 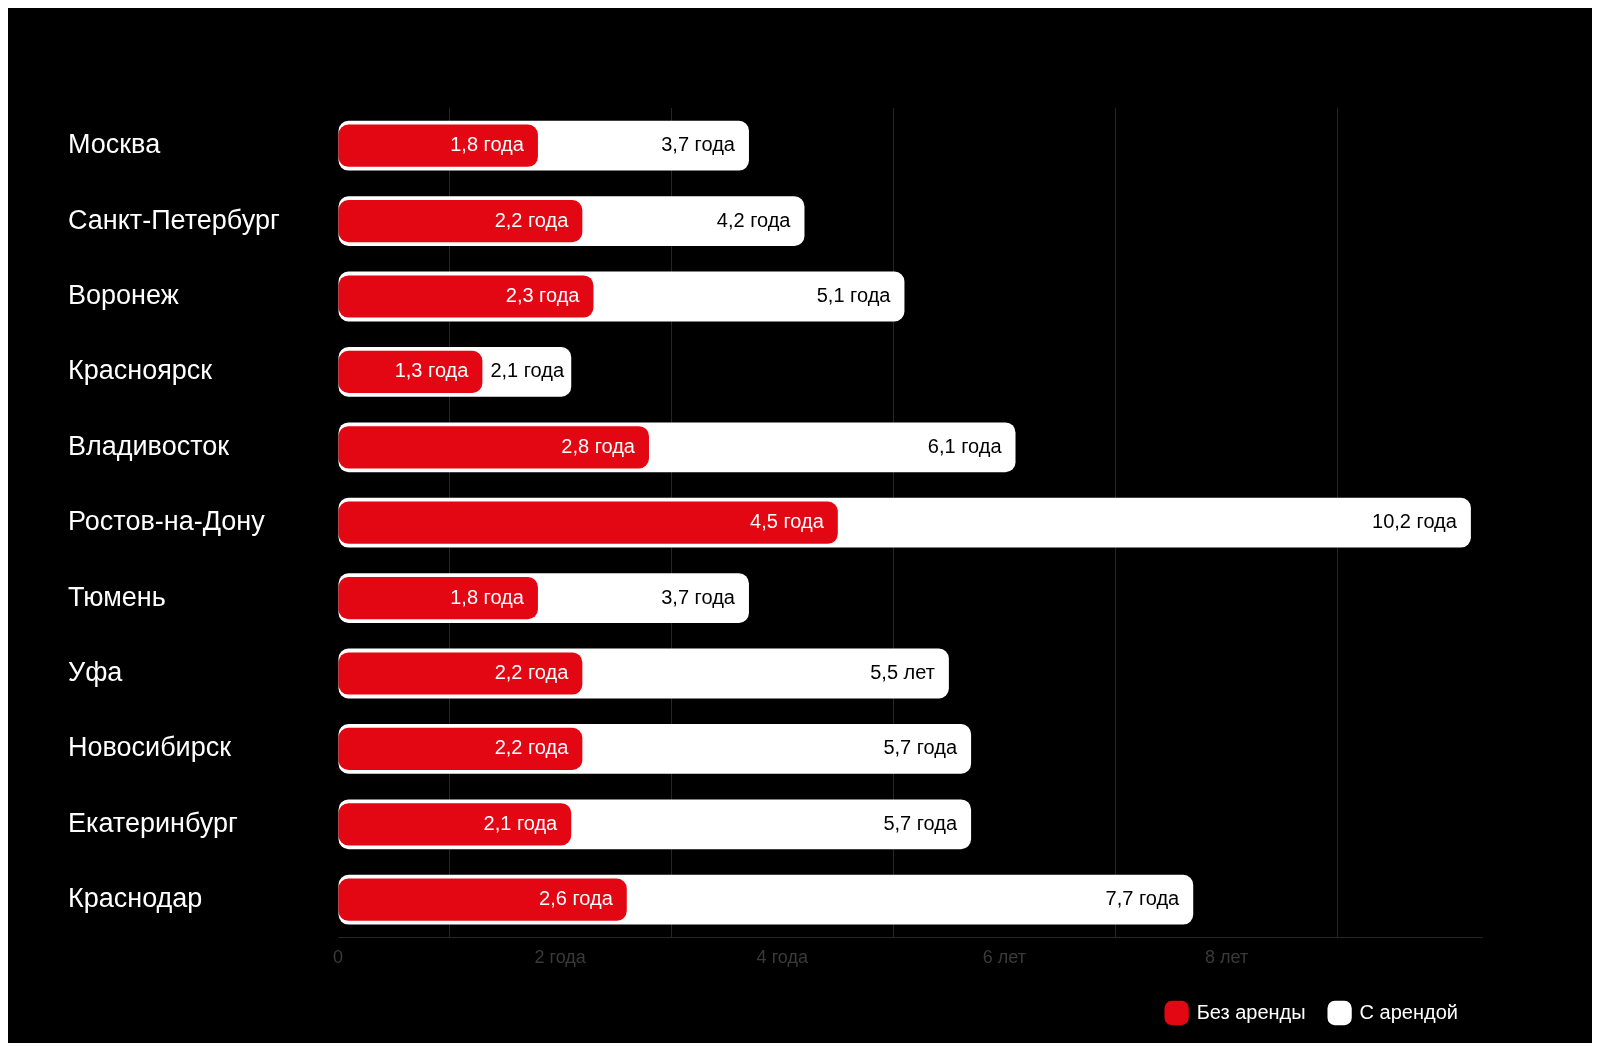 What do you see at coordinates (787, 521) in the screenshot?
I see `data-label: 4,5 года` at bounding box center [787, 521].